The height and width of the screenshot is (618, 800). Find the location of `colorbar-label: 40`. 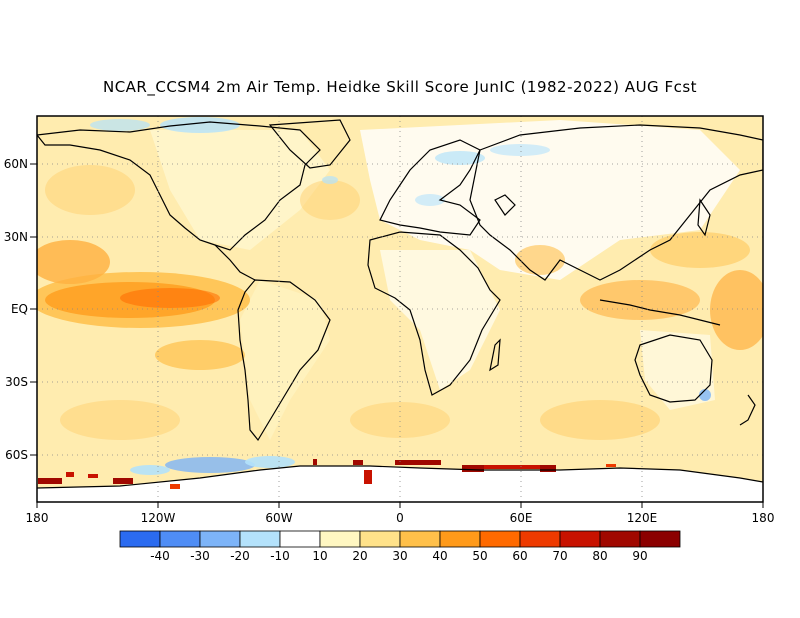

colorbar-label: 40 is located at coordinates (439, 556).